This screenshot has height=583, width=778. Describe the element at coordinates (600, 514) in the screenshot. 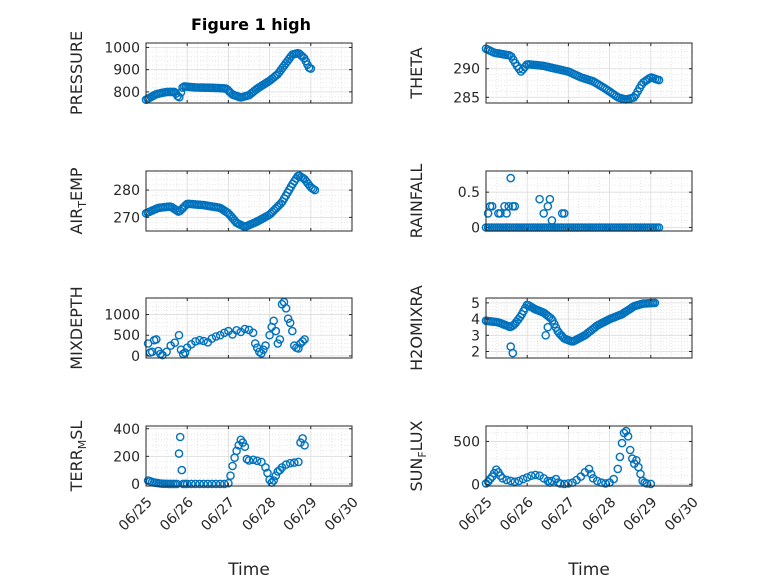

I see `x-tick-label: 06/28` at that location.